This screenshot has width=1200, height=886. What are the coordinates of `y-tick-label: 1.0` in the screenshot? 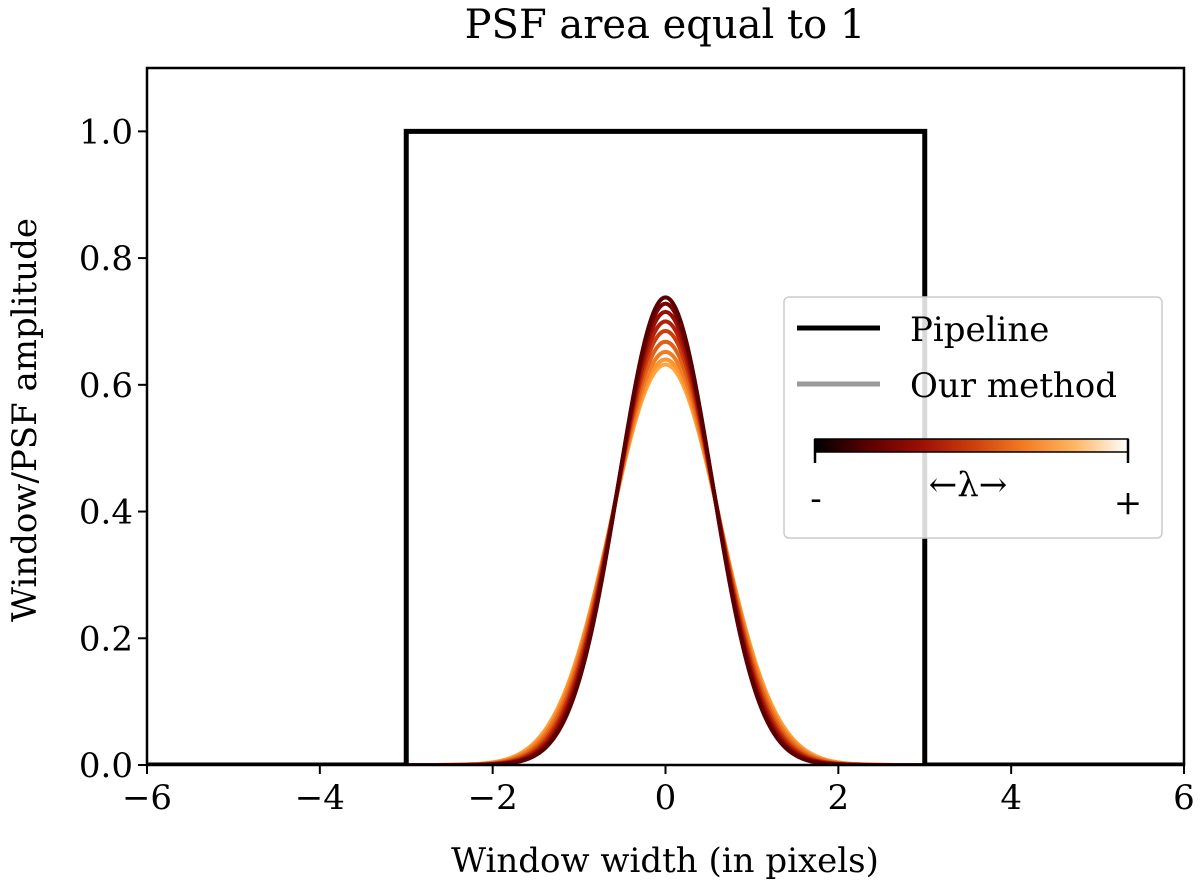 It's located at (106, 132).